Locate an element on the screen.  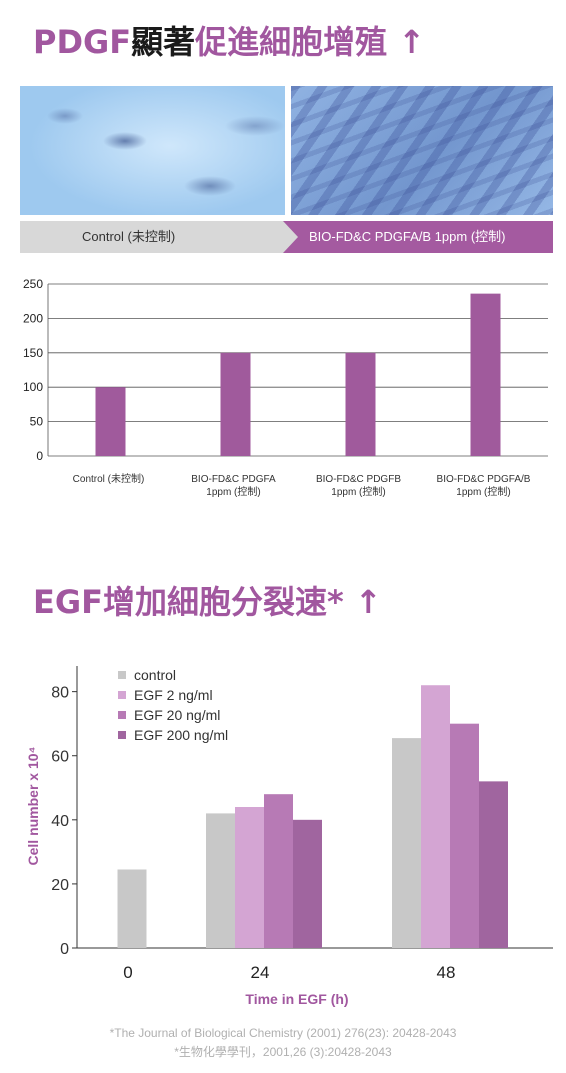
legend-label-3: EGF 200 ng/ml is located at coordinates (181, 735).